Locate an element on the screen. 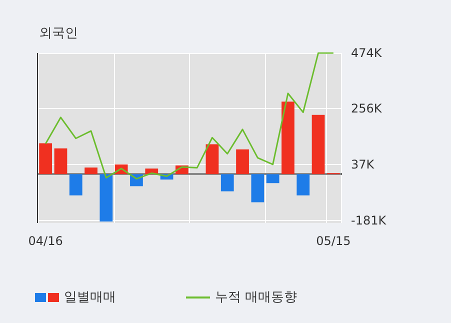  y-tick-label: 256K is located at coordinates (367, 109).